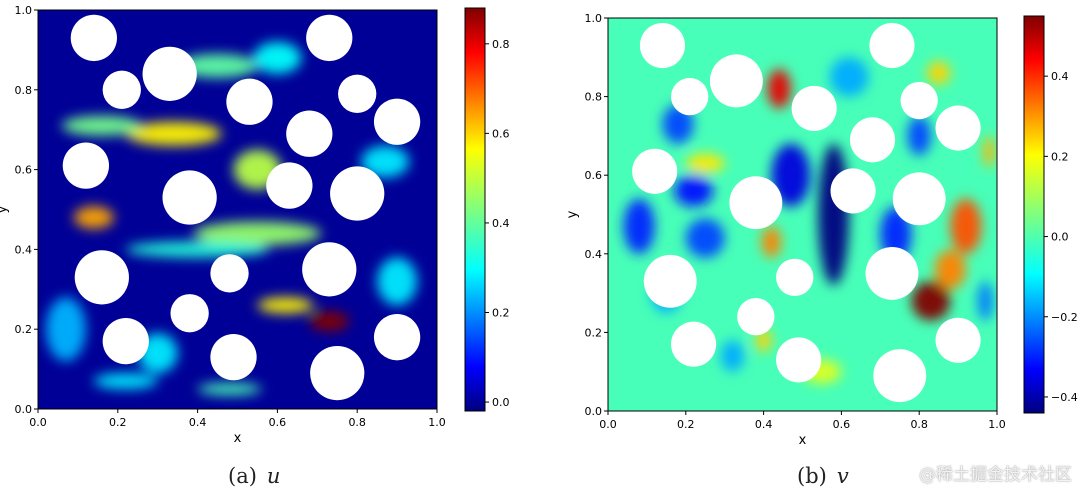 This screenshot has height=503, width=1080. What do you see at coordinates (501, 402) in the screenshot?
I see `colorbar-tick-label-0: 0.0` at bounding box center [501, 402].